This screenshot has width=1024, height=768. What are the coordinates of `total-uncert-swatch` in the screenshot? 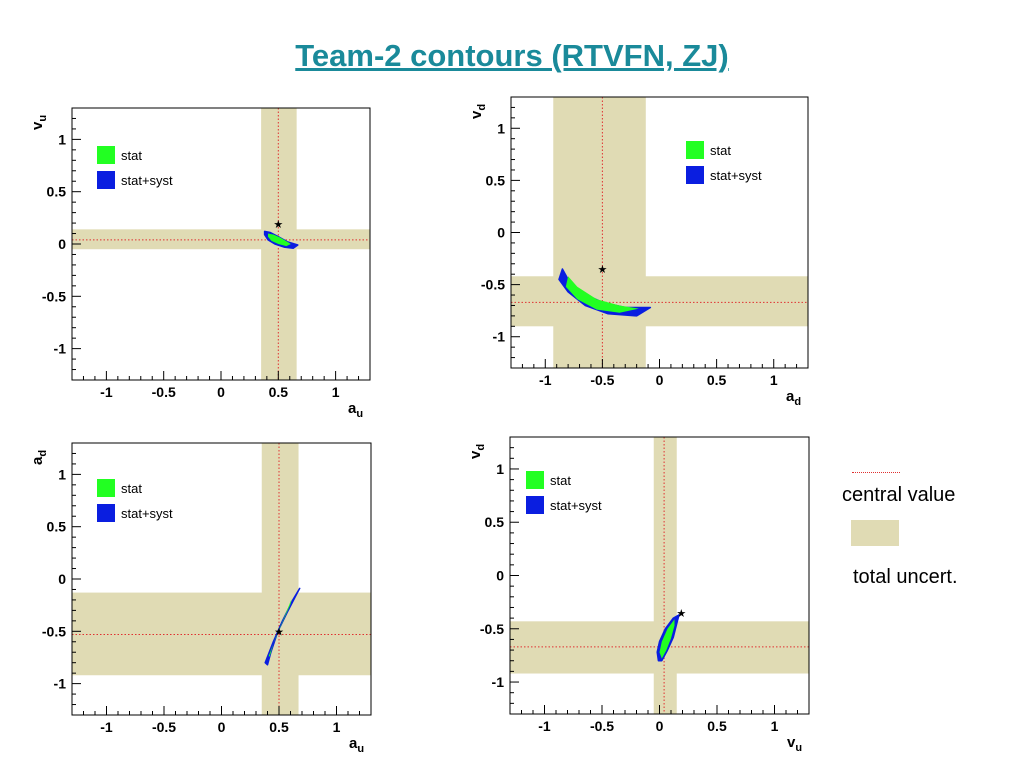 It's located at (875, 533).